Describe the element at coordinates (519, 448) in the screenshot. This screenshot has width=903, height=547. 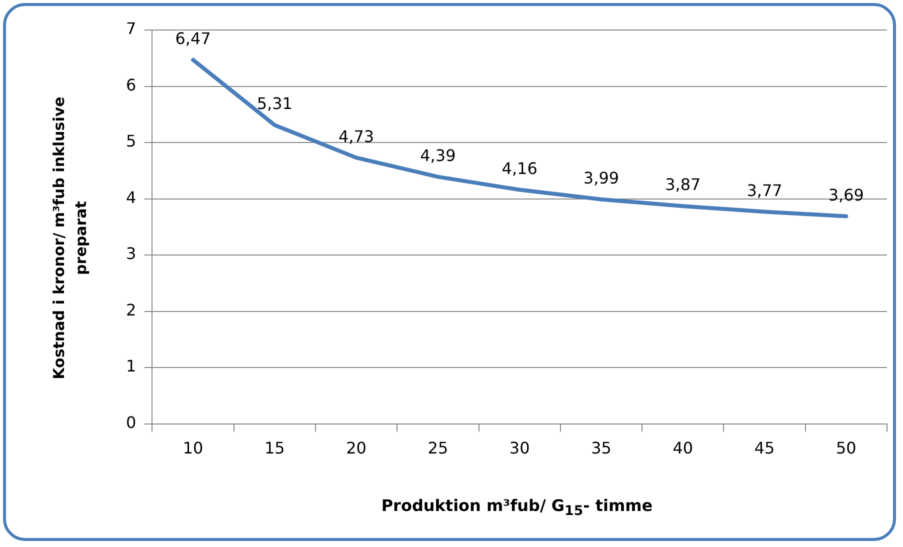
I see `x-tick-label: 30` at that location.